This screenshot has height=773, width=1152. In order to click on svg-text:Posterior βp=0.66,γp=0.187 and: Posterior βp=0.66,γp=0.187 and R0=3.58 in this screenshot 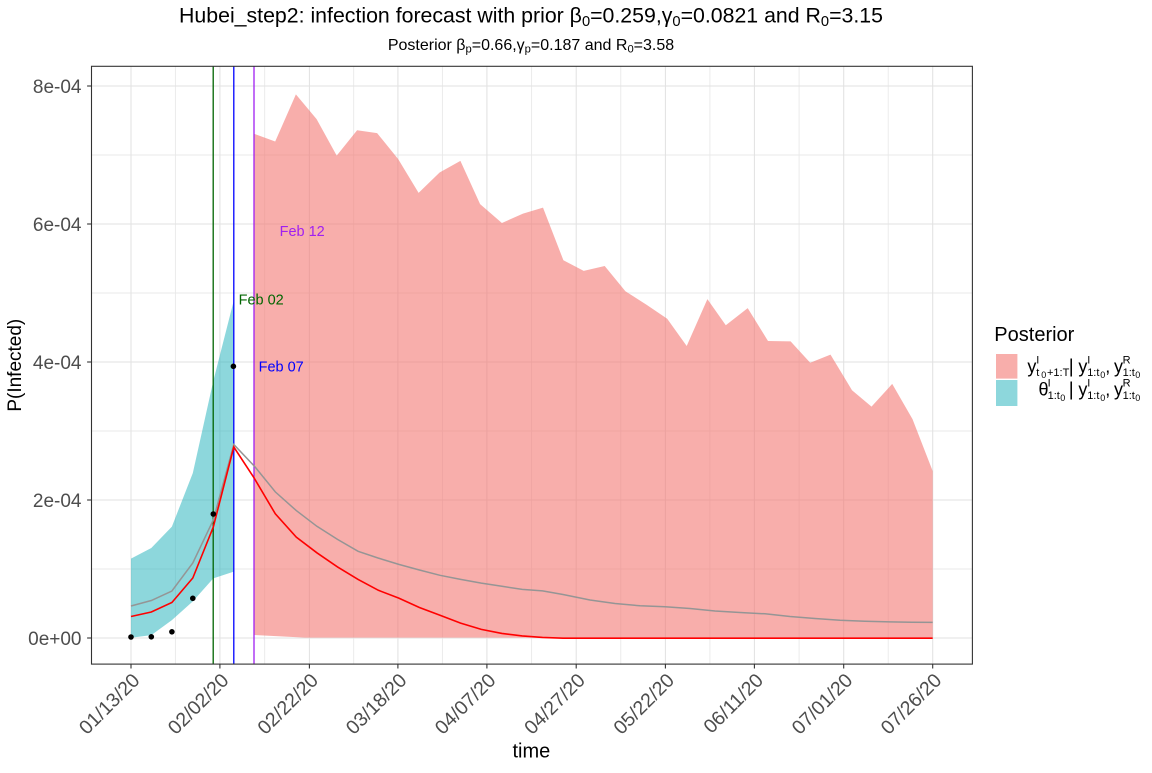, I will do `click(531, 46)`.